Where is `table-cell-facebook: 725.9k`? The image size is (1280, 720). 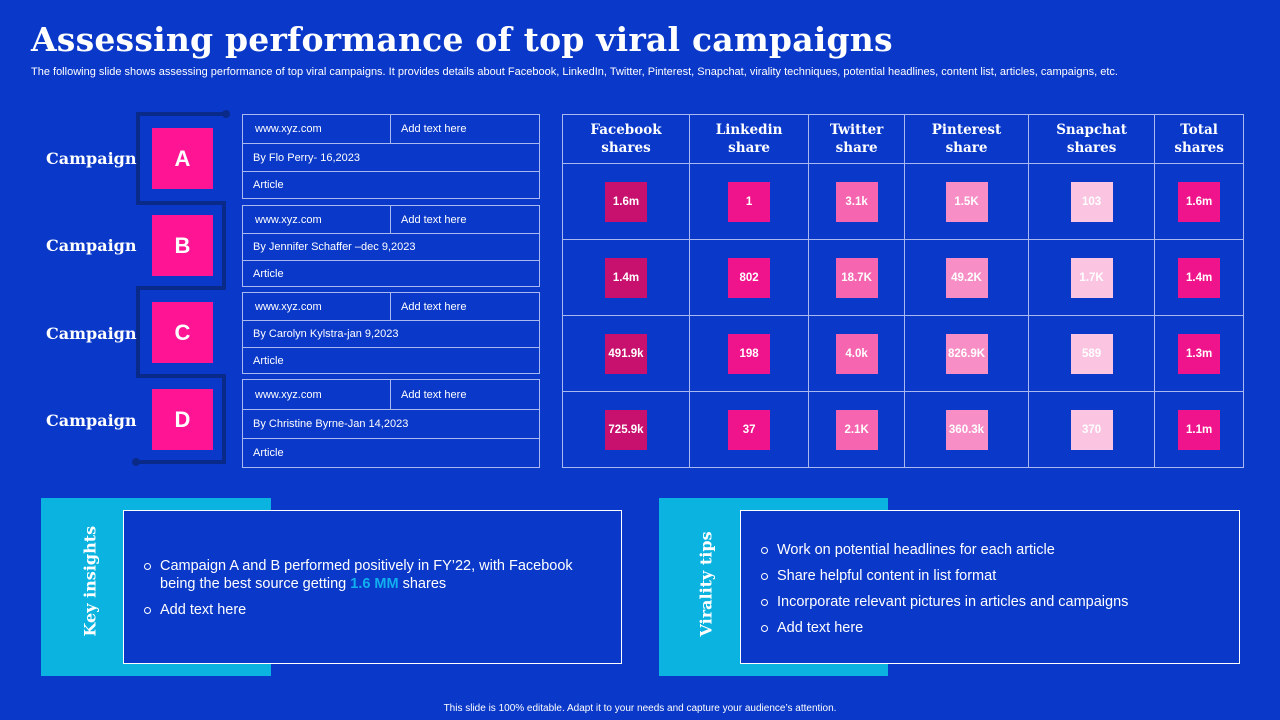 table-cell-facebook: 725.9k is located at coordinates (626, 429).